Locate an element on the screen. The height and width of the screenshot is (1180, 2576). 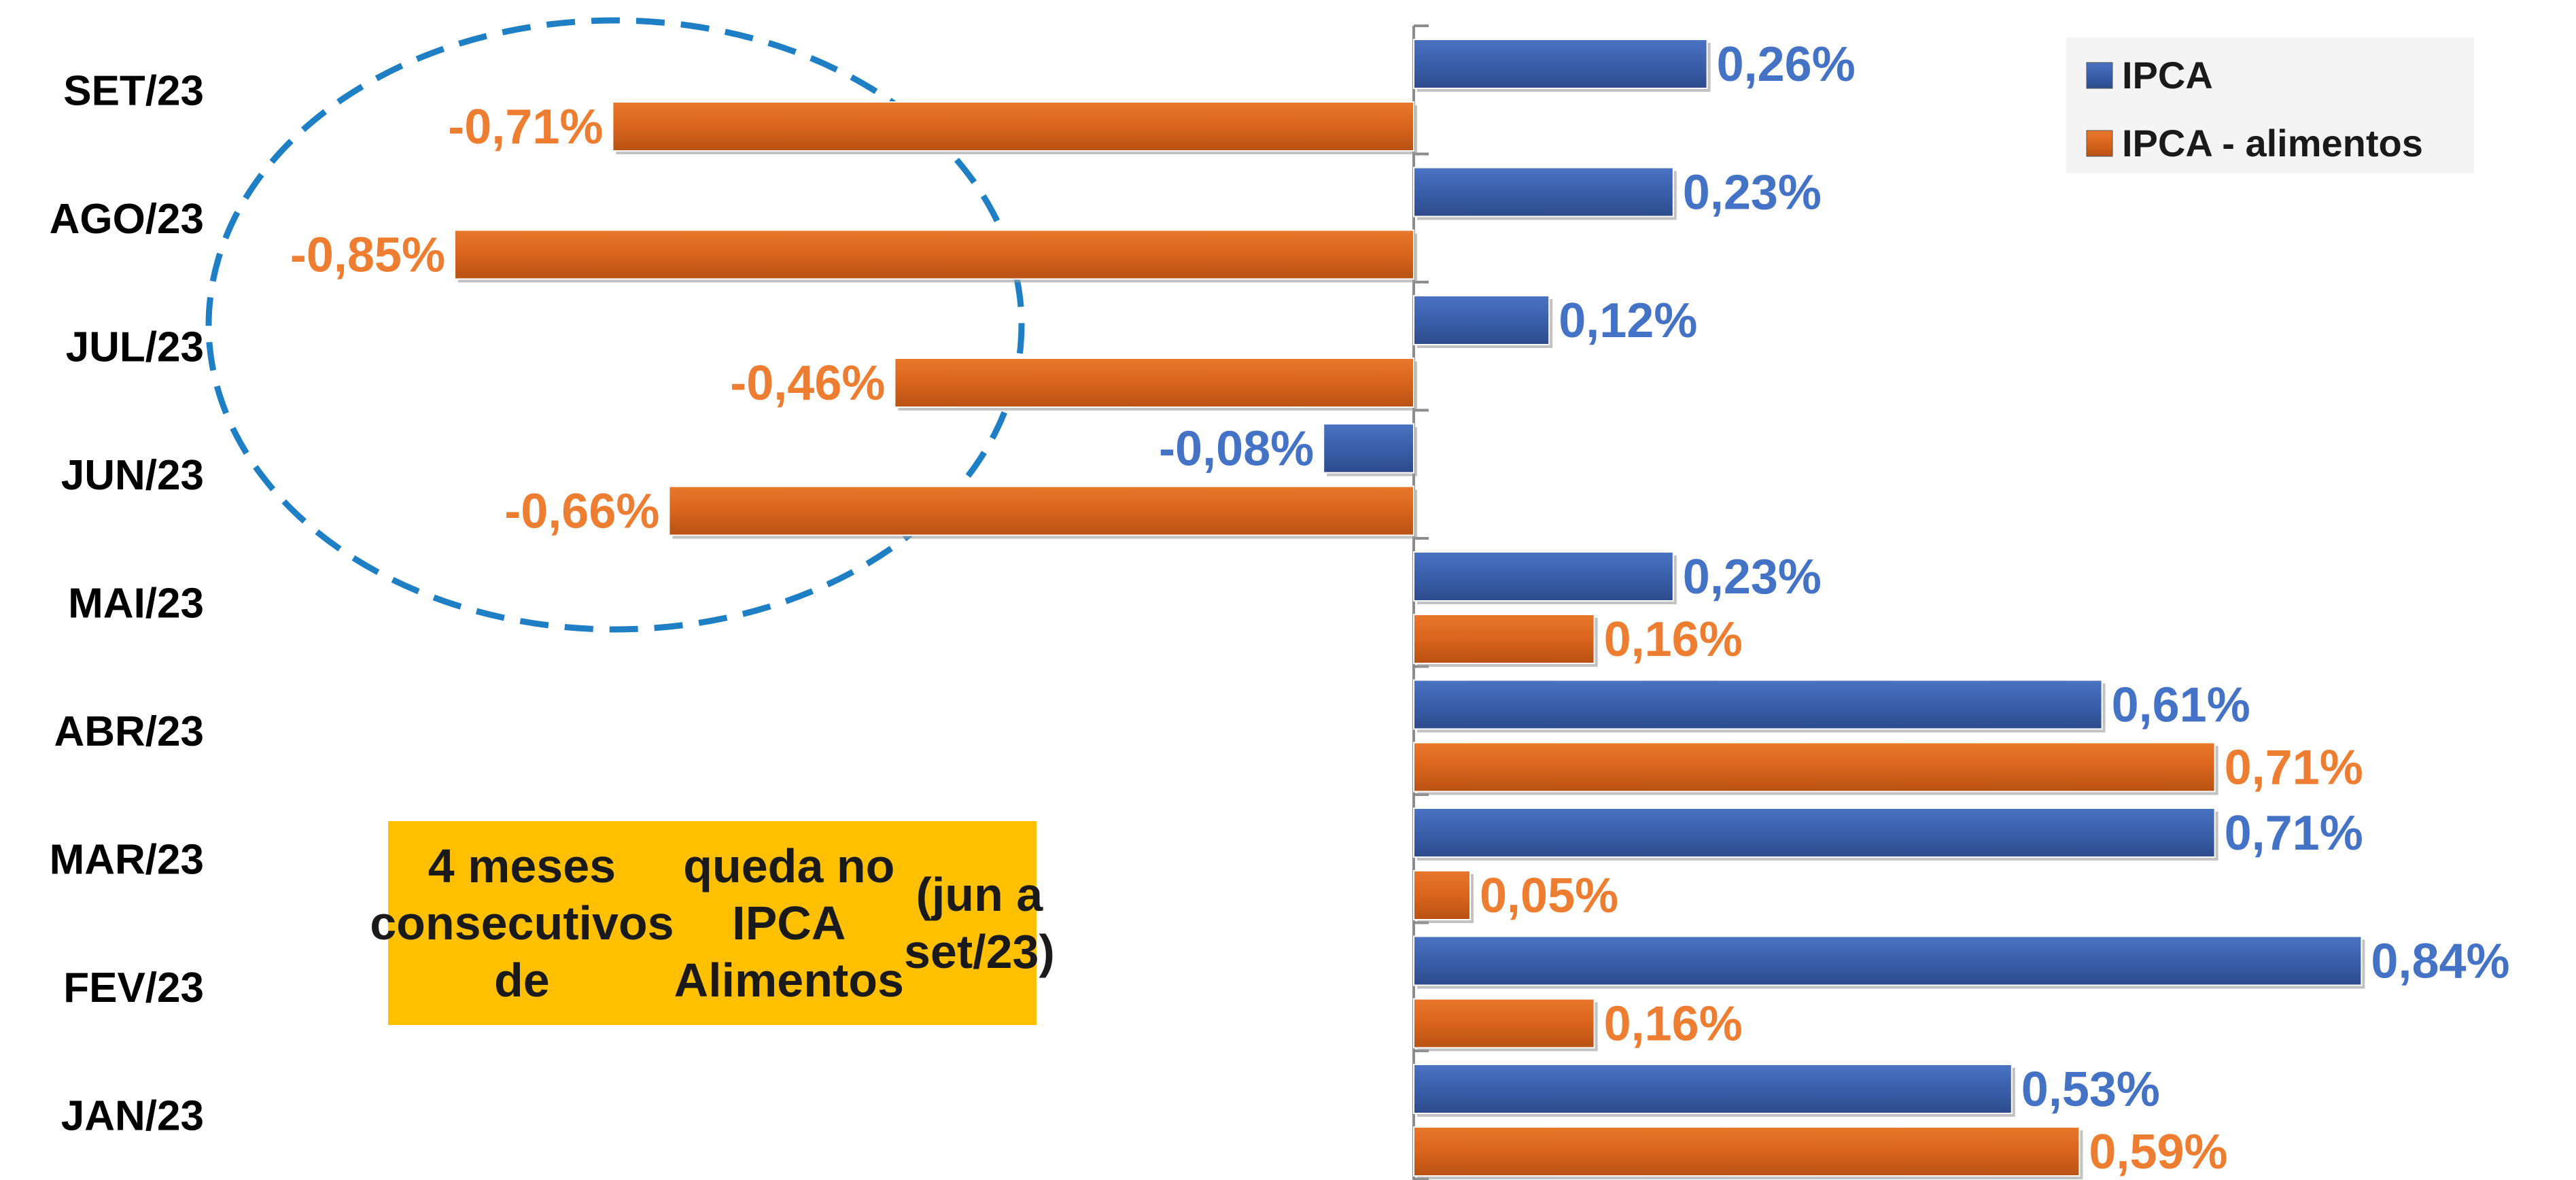
annotation-line-3: (jun a set/23) is located at coordinates (979, 923).